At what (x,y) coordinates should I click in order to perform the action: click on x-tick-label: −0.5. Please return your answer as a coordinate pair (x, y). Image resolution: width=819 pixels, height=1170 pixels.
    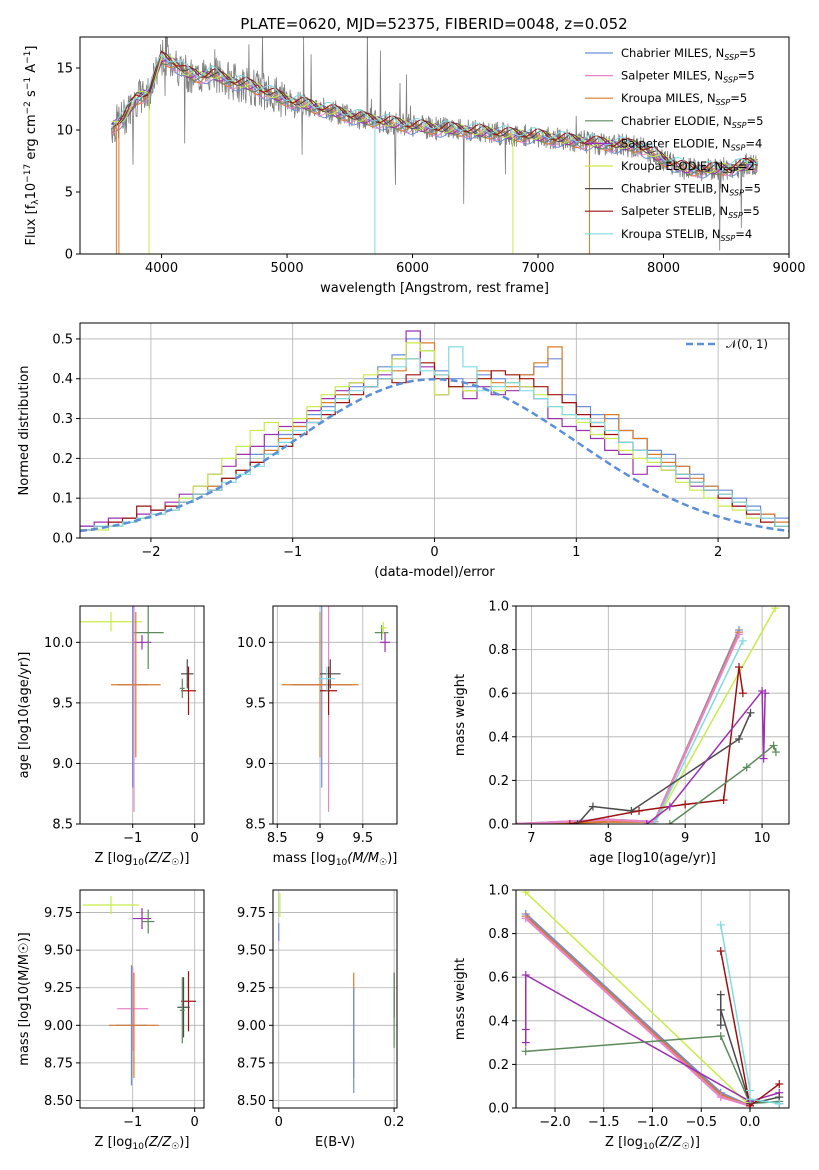
    Looking at the image, I should click on (701, 1122).